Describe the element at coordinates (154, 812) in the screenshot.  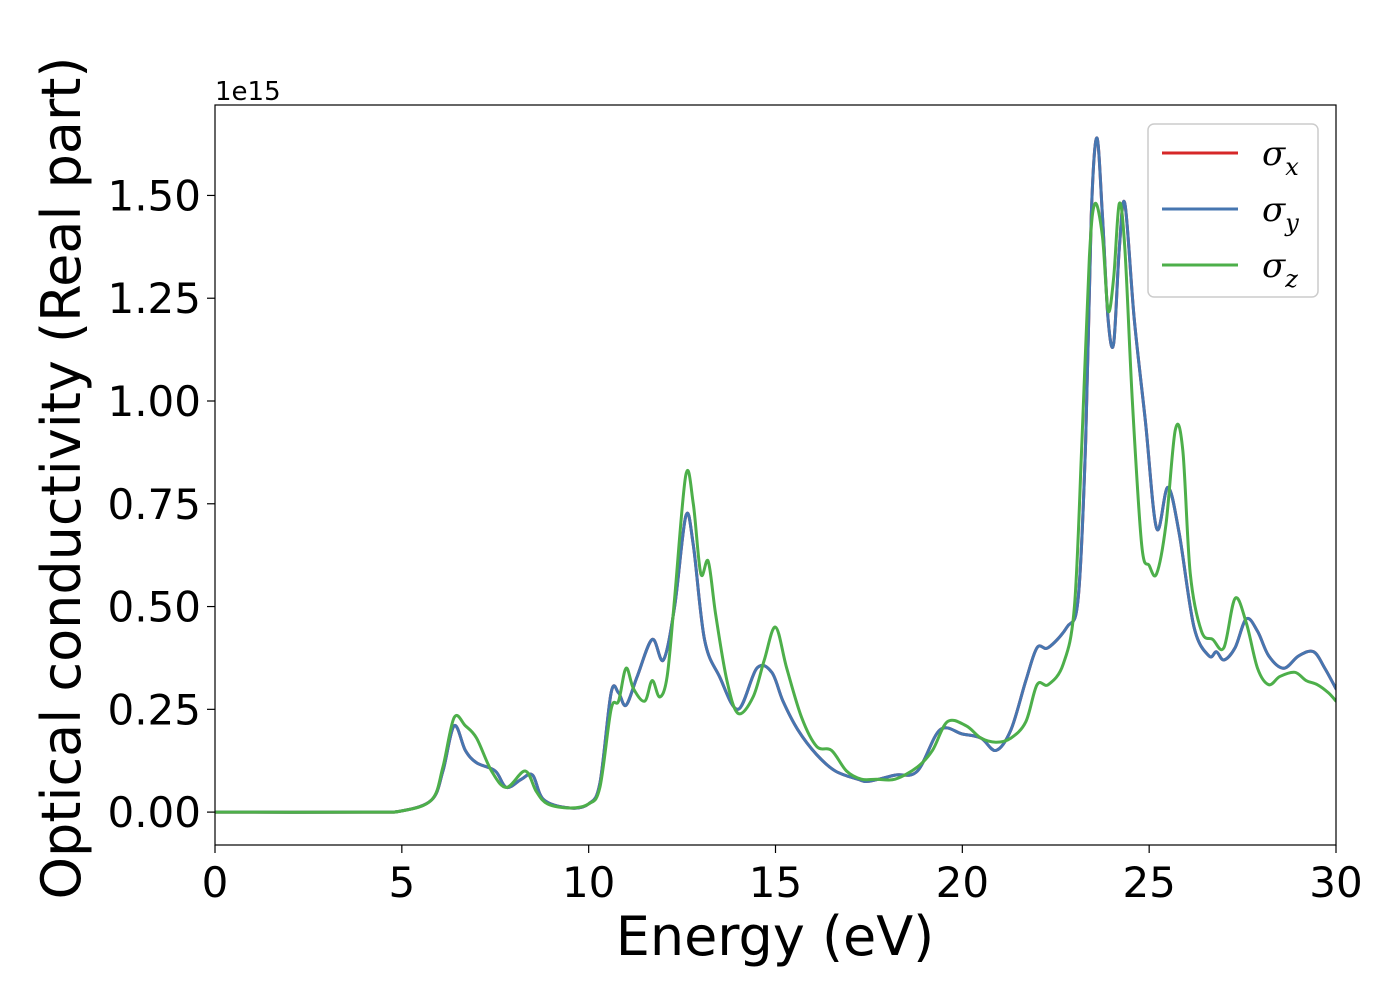
I see `y-tick-label: 0.00` at that location.